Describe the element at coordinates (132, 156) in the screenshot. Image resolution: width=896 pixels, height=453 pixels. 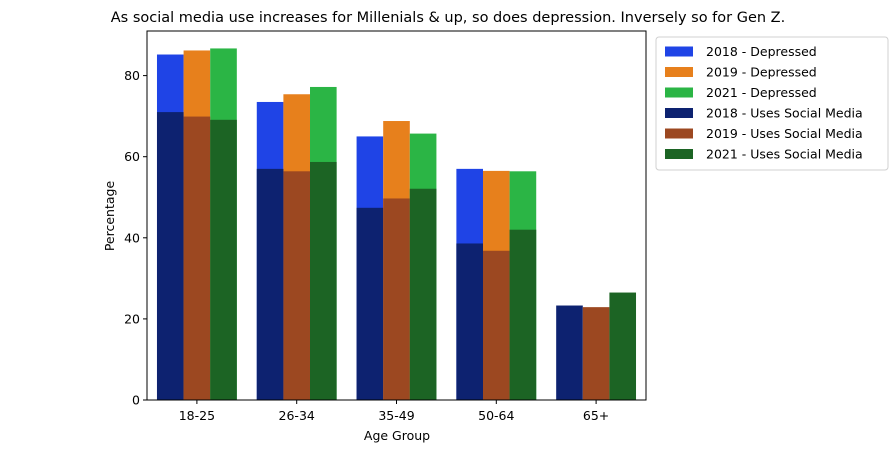
I see `y-tick-label: 60` at that location.